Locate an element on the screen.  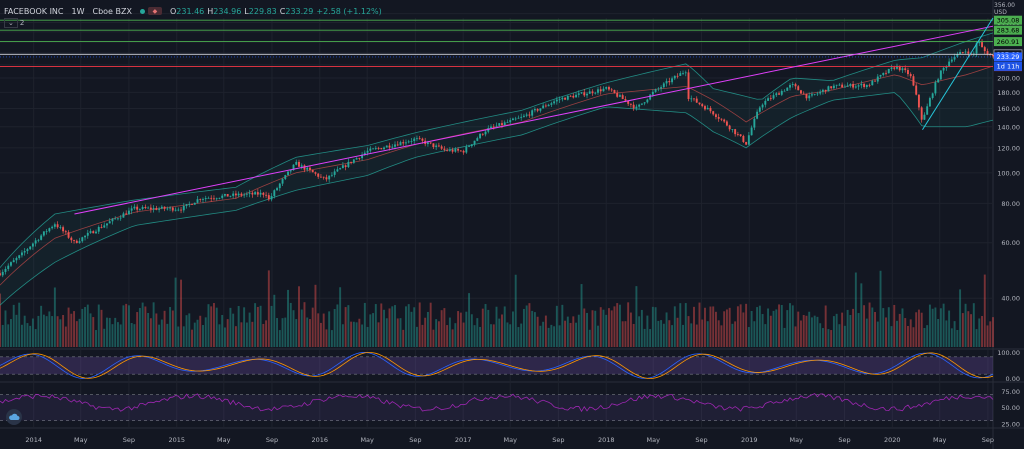
cloud-logo-icon is located at coordinates (14, 417).